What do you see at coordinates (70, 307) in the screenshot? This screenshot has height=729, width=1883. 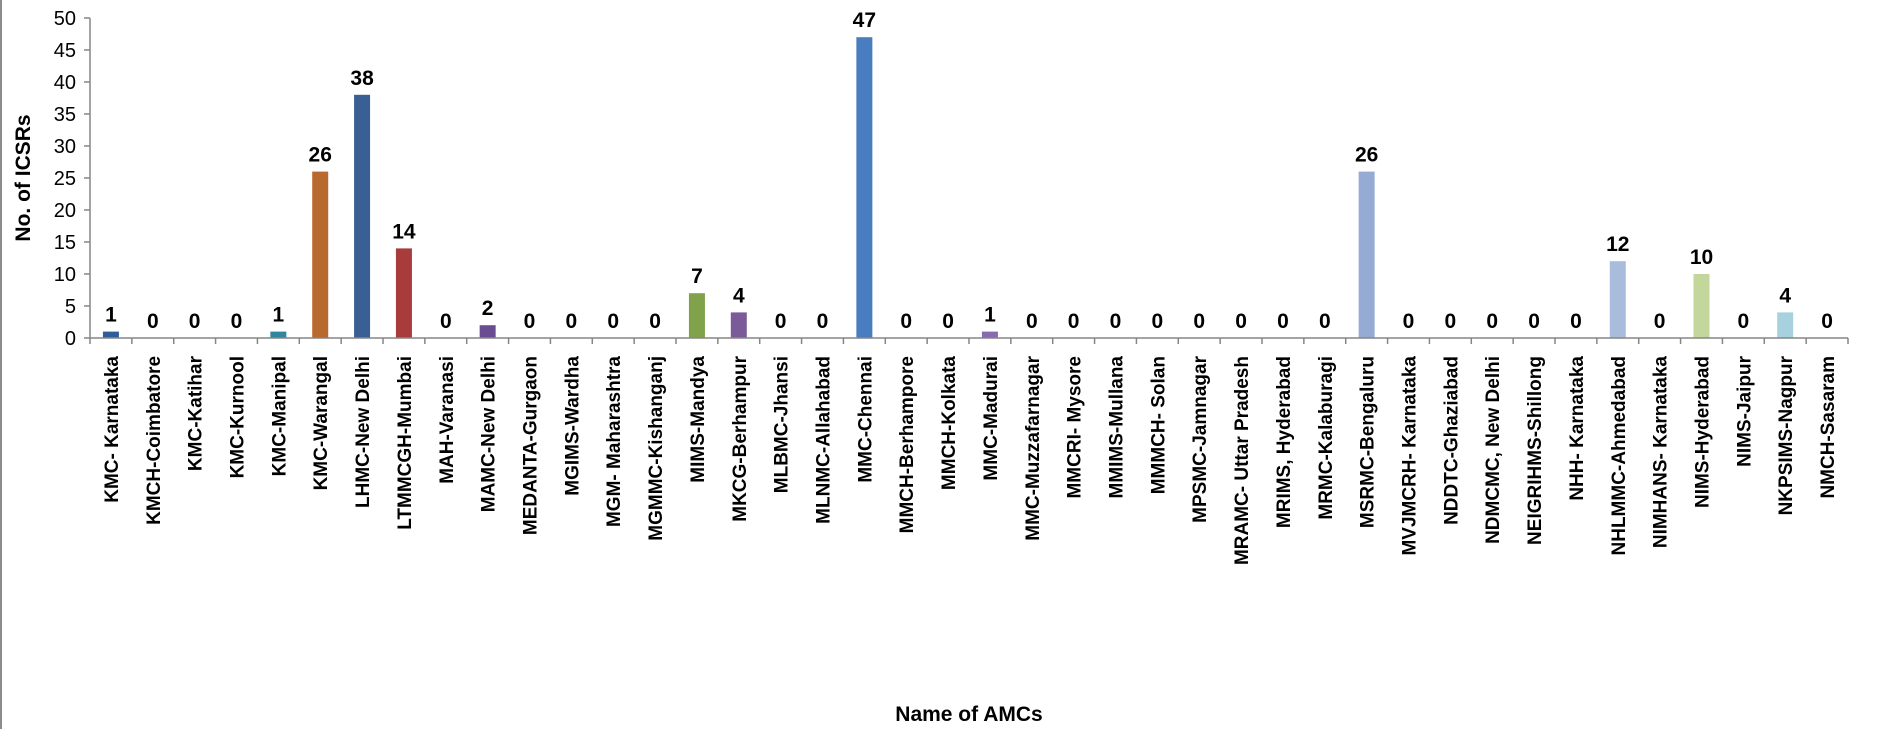 I see `y-tick-label: 5` at bounding box center [70, 307].